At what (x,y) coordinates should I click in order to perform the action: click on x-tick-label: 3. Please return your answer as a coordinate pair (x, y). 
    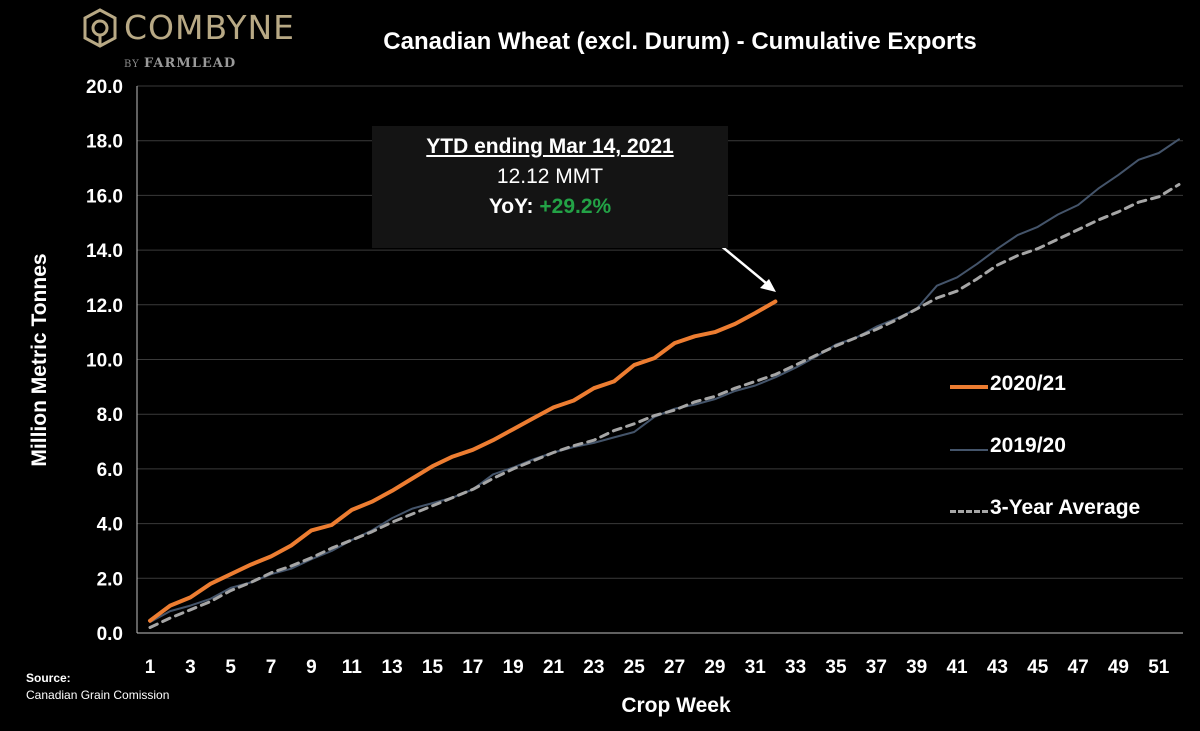
    Looking at the image, I should click on (190, 667).